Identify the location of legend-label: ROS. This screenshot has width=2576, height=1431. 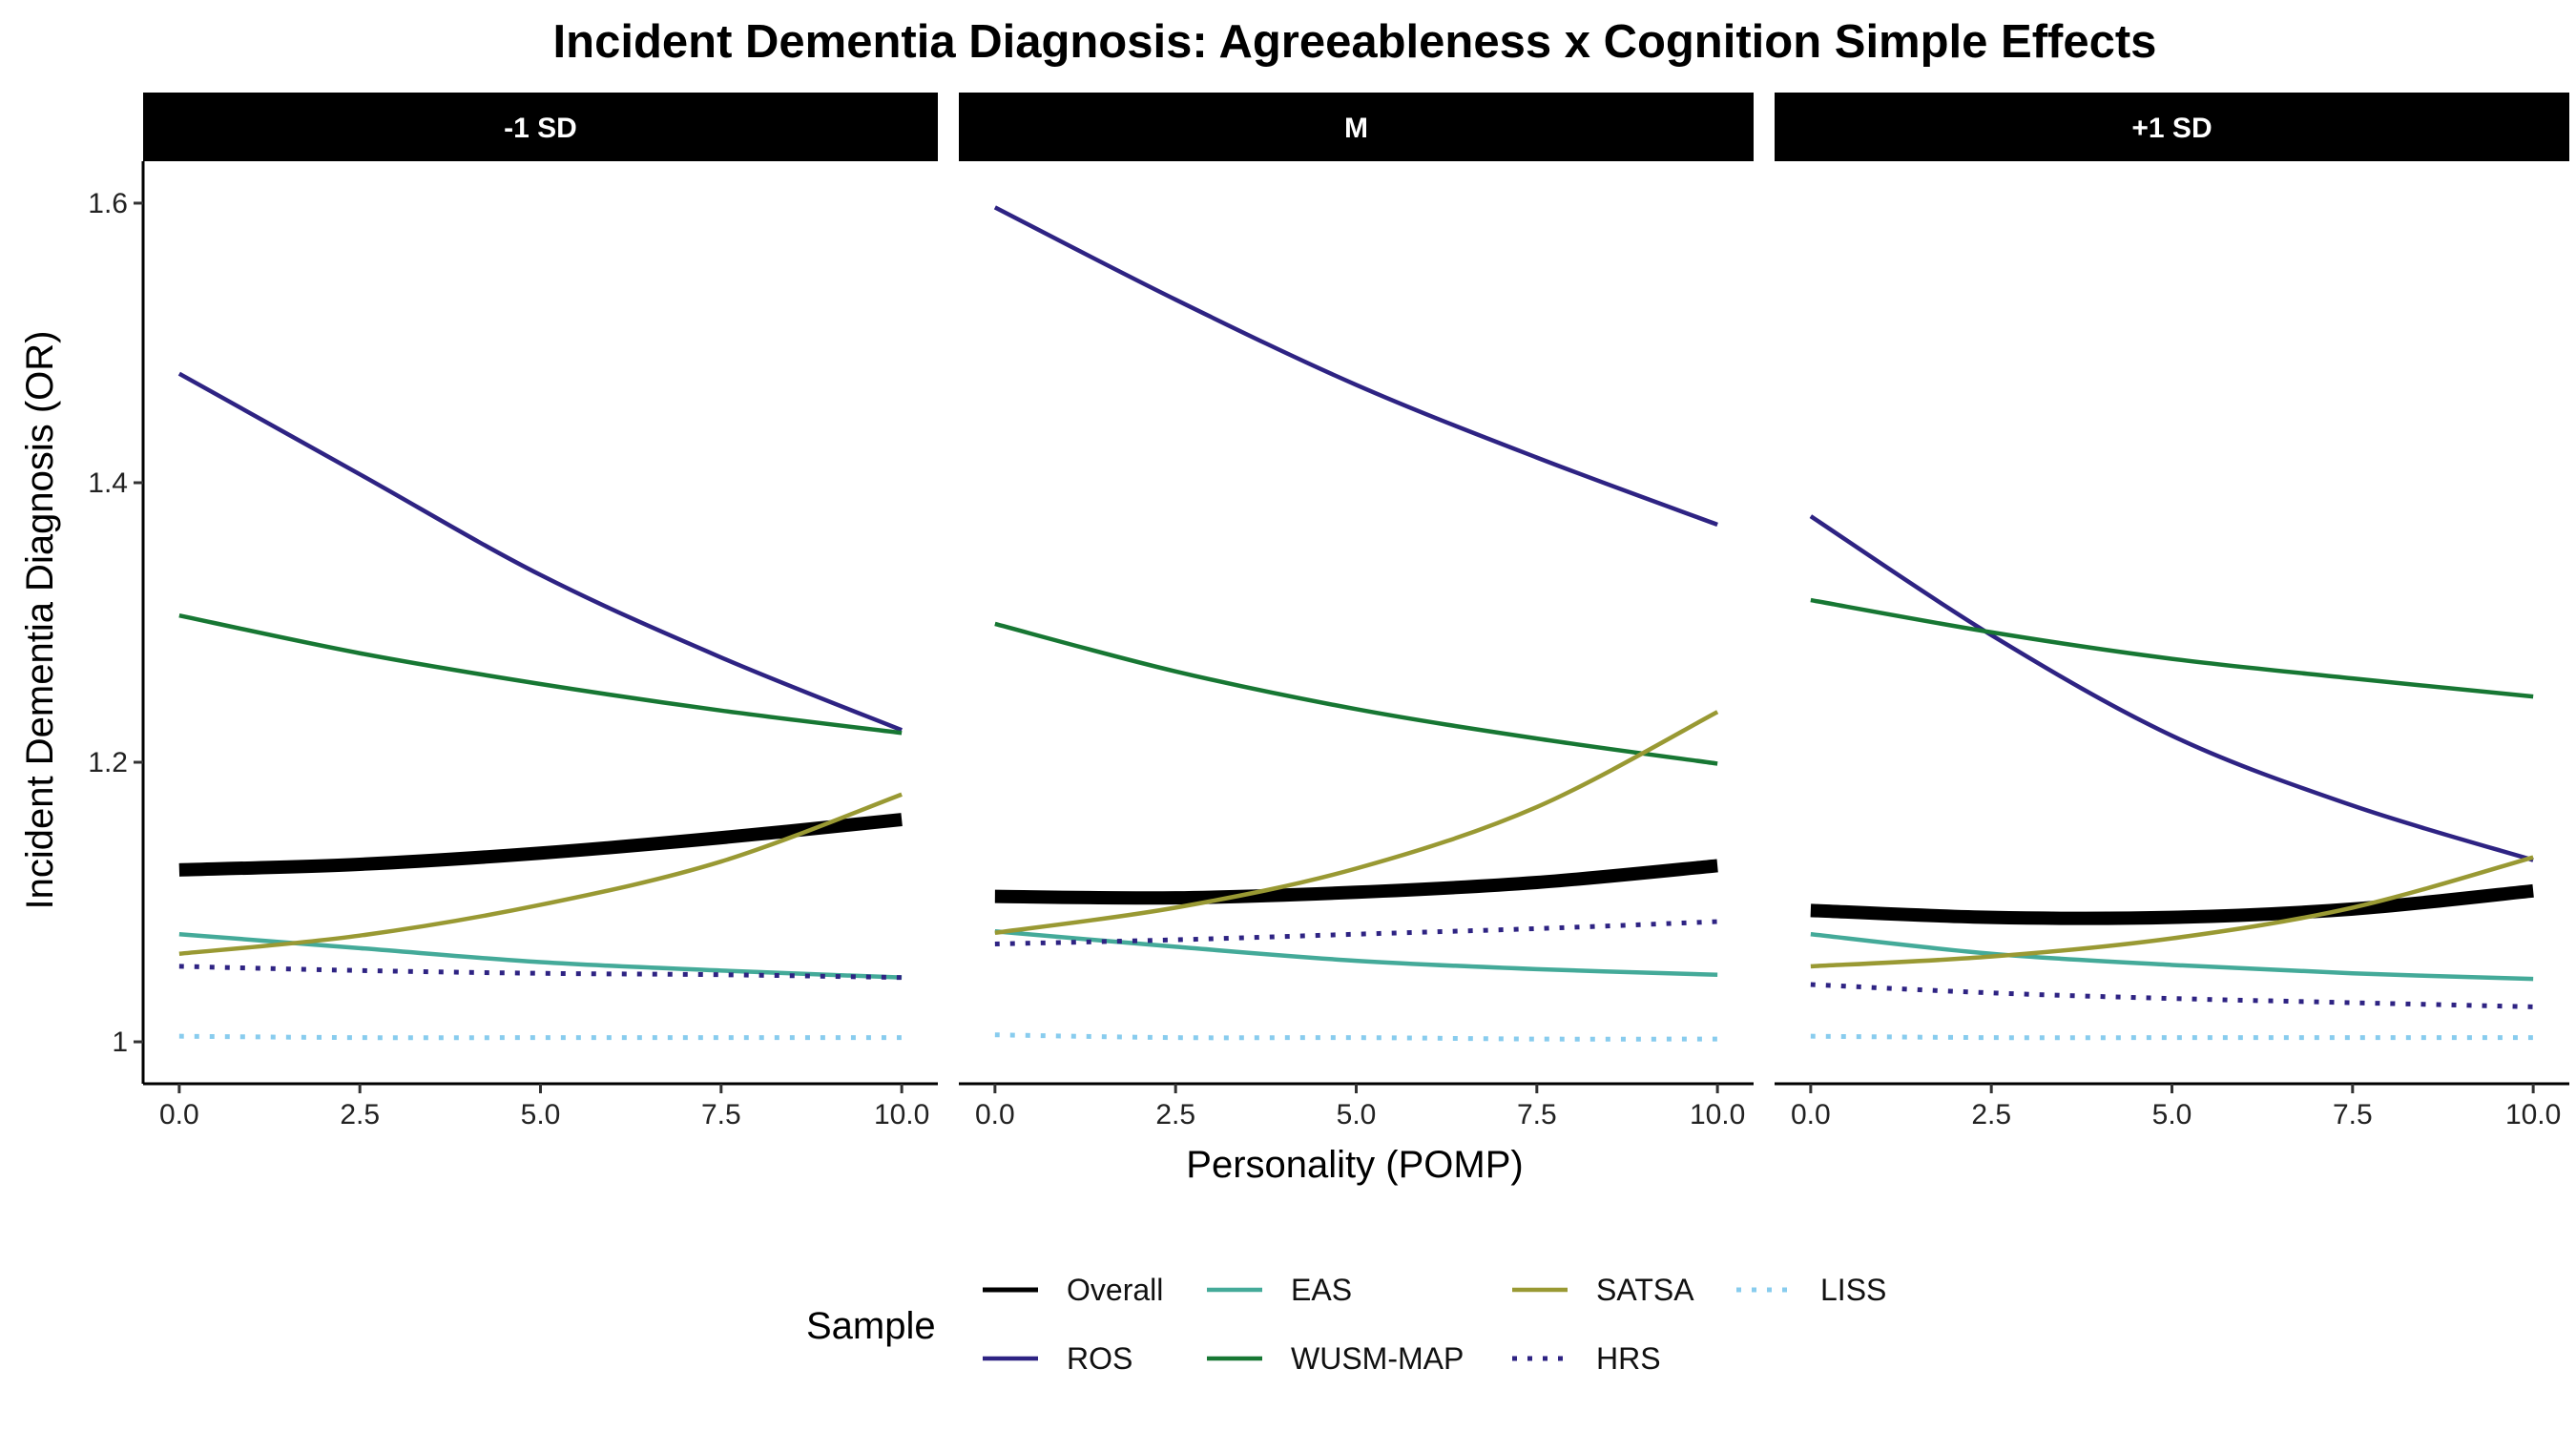
(1099, 1358).